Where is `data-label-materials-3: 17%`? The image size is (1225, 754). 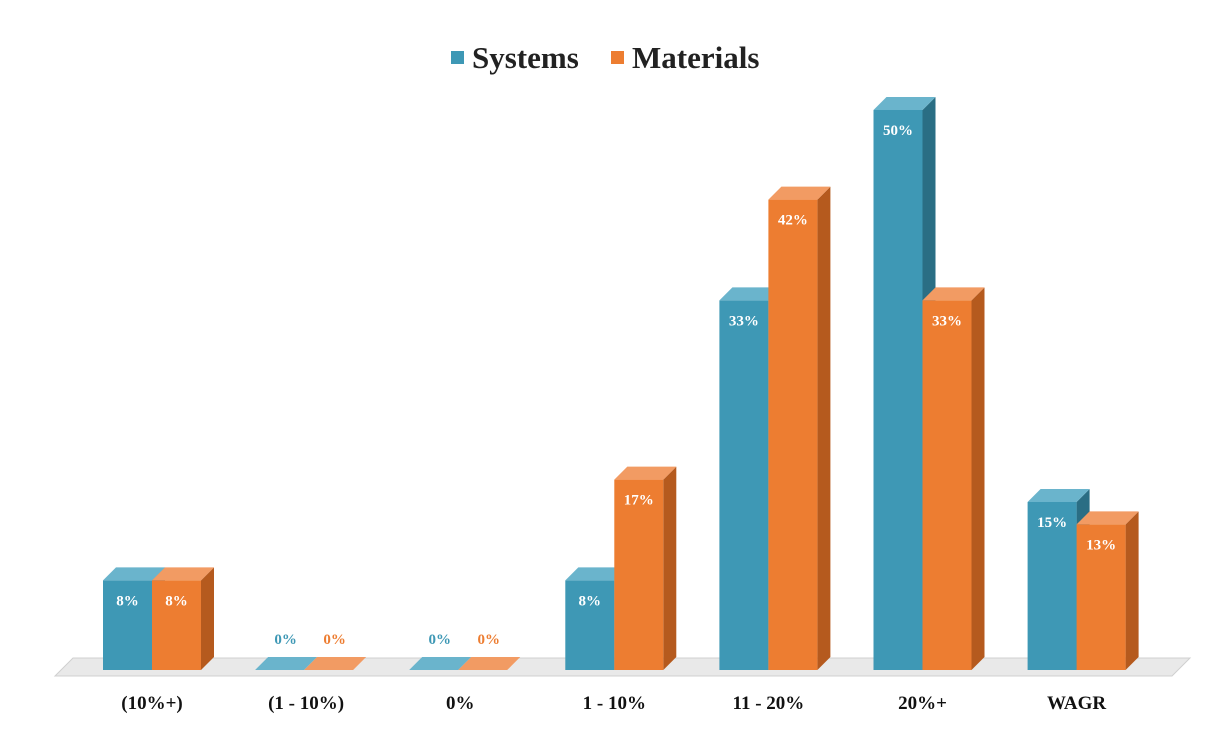
data-label-materials-3: 17% is located at coordinates (639, 501).